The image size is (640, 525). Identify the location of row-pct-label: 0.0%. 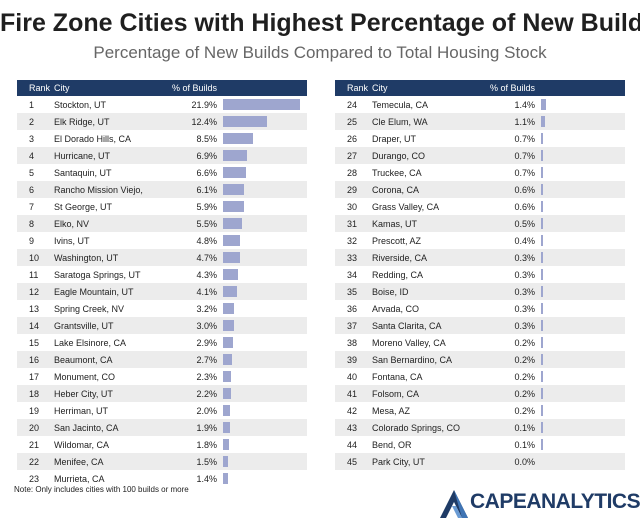
(524, 462).